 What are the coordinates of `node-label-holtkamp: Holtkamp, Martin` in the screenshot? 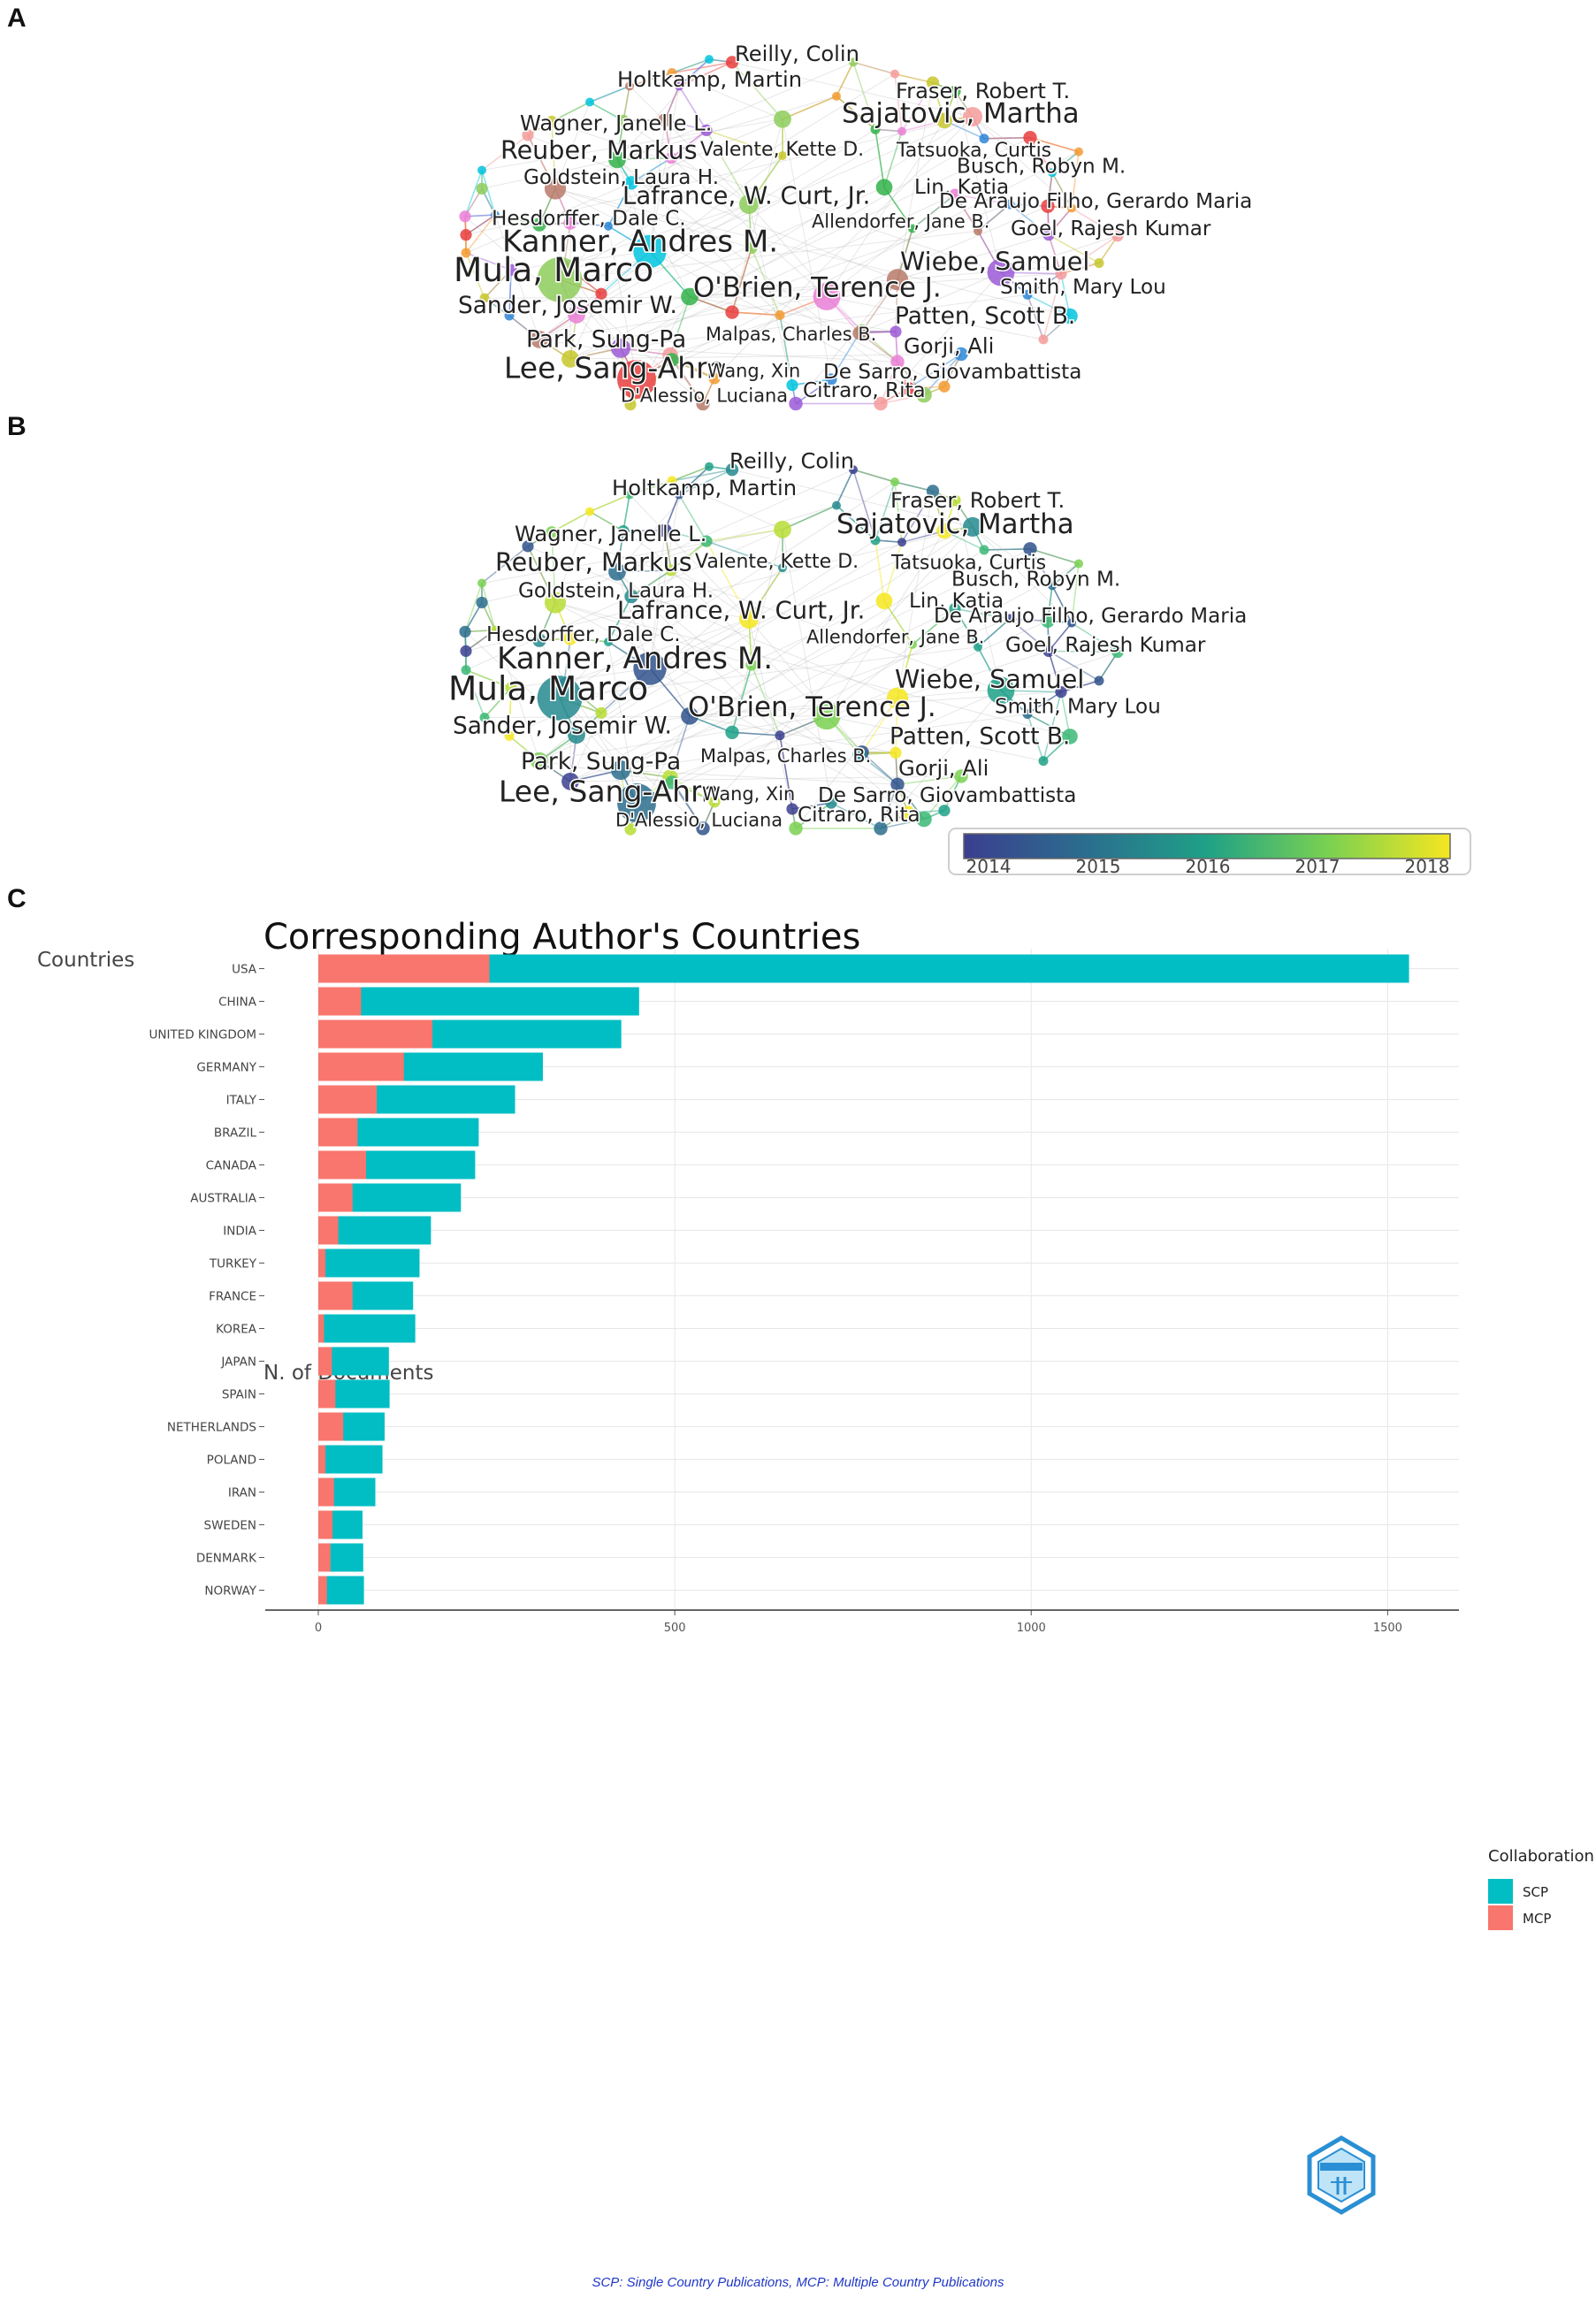 It's located at (709, 79).